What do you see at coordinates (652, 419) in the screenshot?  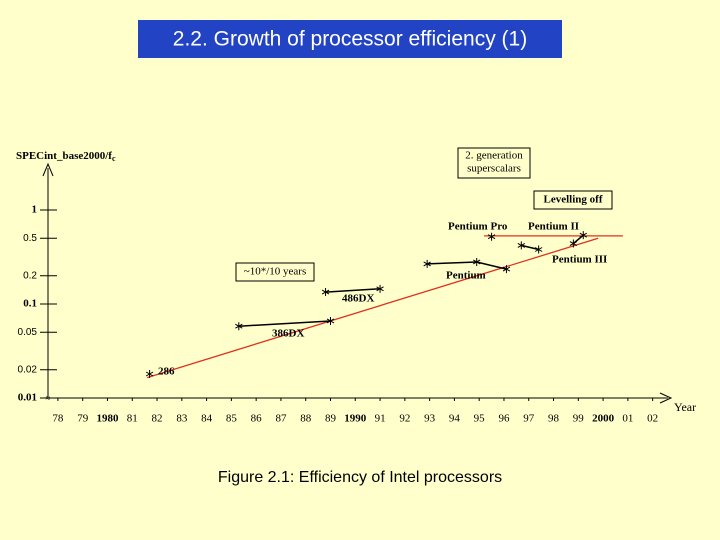 I see `x-tick-label: 02` at bounding box center [652, 419].